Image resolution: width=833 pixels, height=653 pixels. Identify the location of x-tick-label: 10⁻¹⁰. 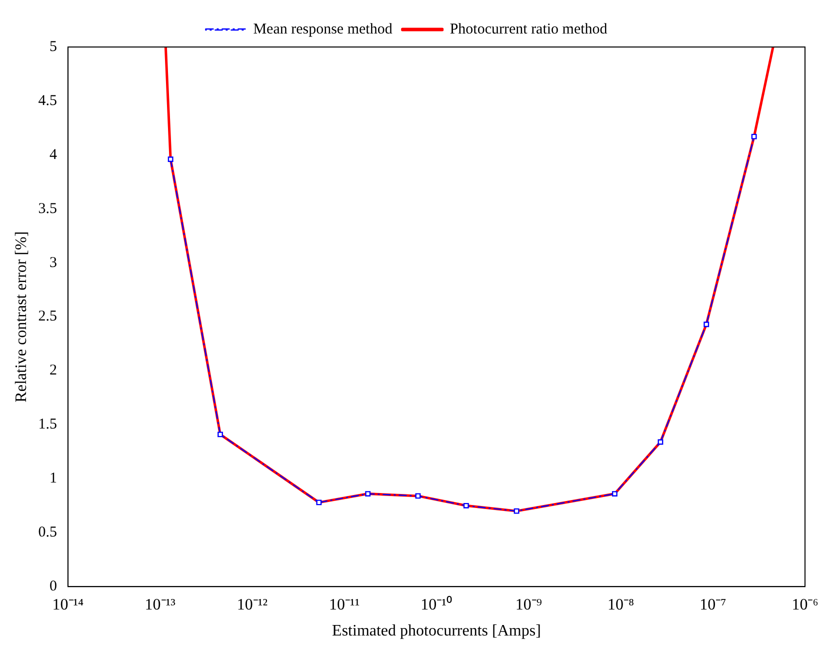
(436, 604).